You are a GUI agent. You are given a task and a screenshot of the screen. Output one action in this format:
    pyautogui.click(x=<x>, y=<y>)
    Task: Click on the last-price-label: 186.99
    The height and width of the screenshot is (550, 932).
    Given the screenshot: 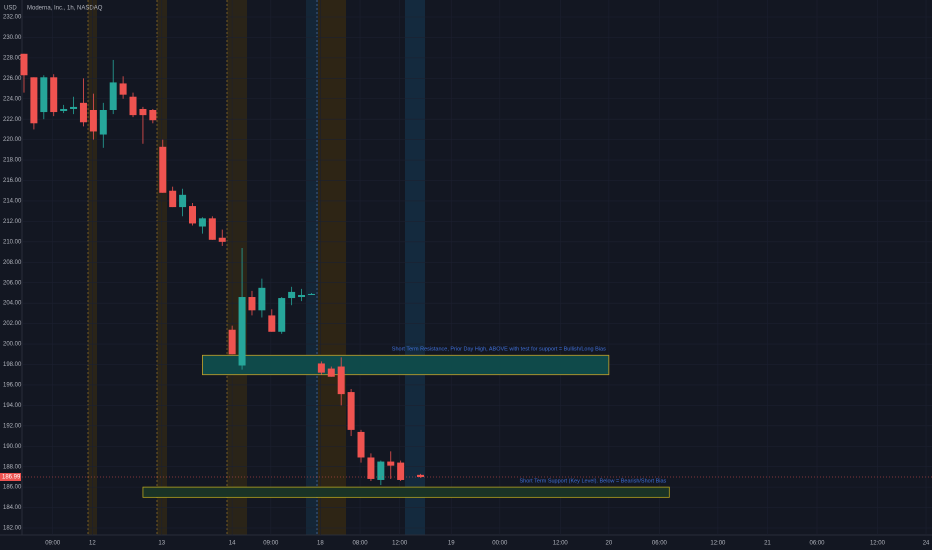 What is the action you would take?
    pyautogui.click(x=11, y=478)
    